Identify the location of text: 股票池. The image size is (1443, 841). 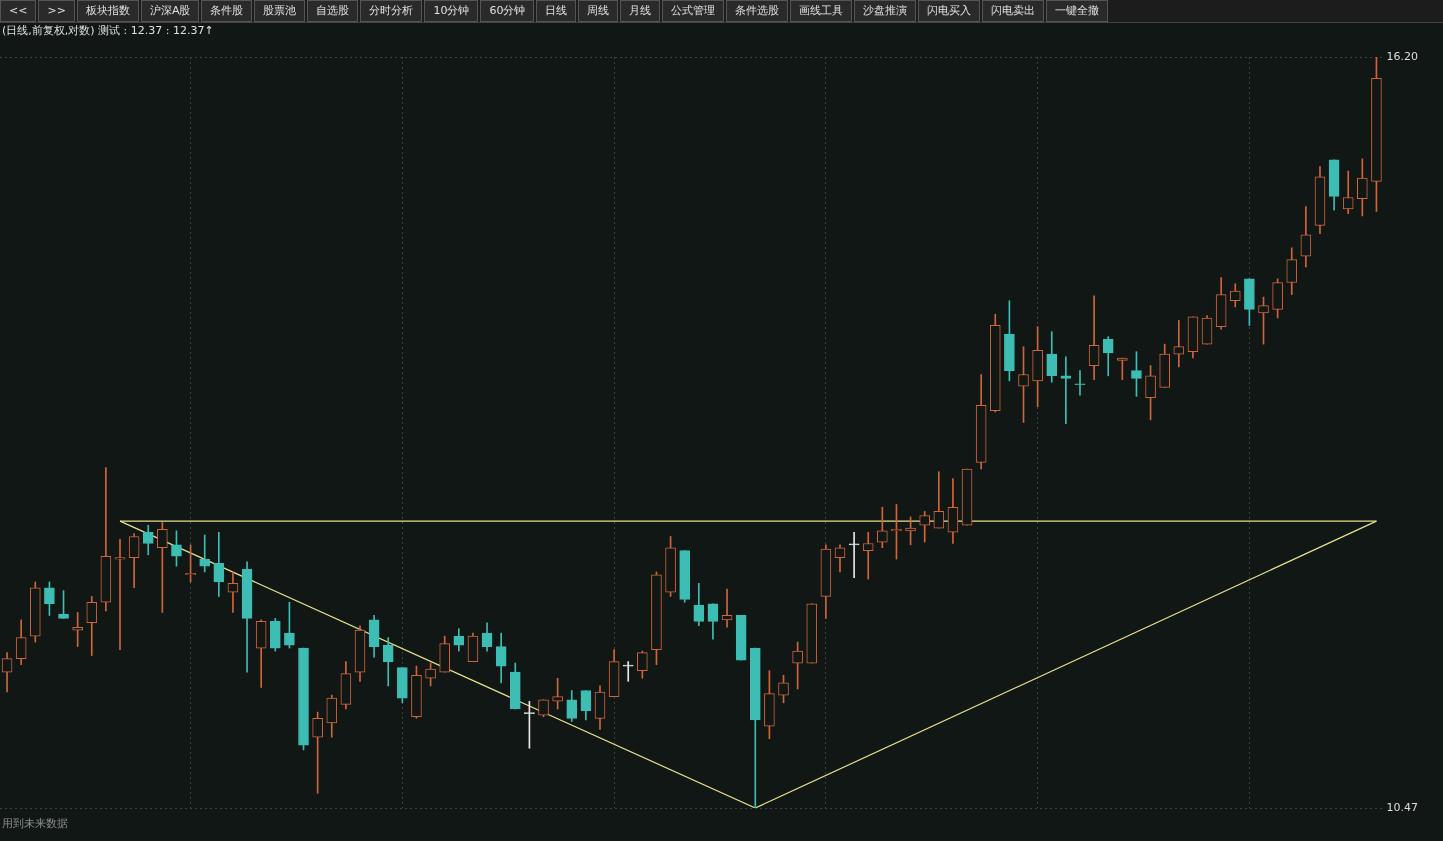
(280, 11).